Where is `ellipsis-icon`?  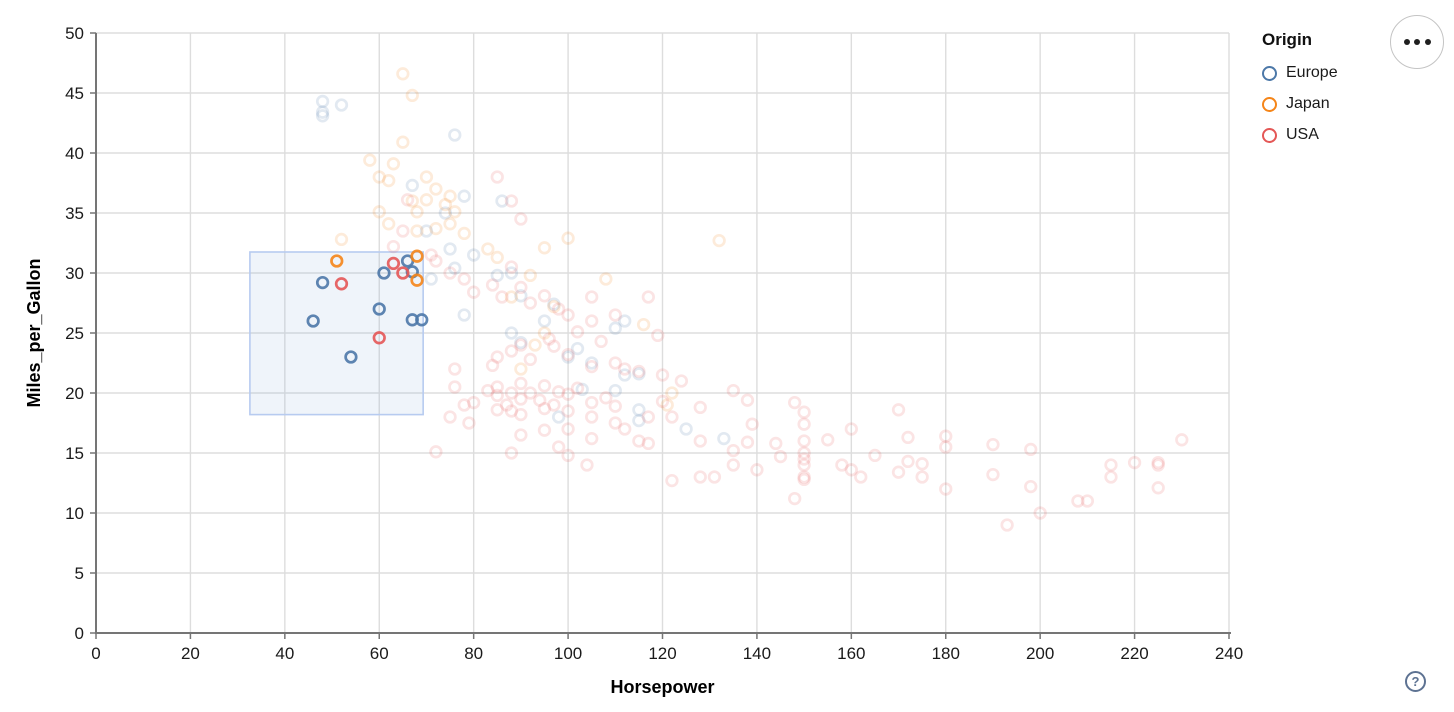 ellipsis-icon is located at coordinates (1417, 42).